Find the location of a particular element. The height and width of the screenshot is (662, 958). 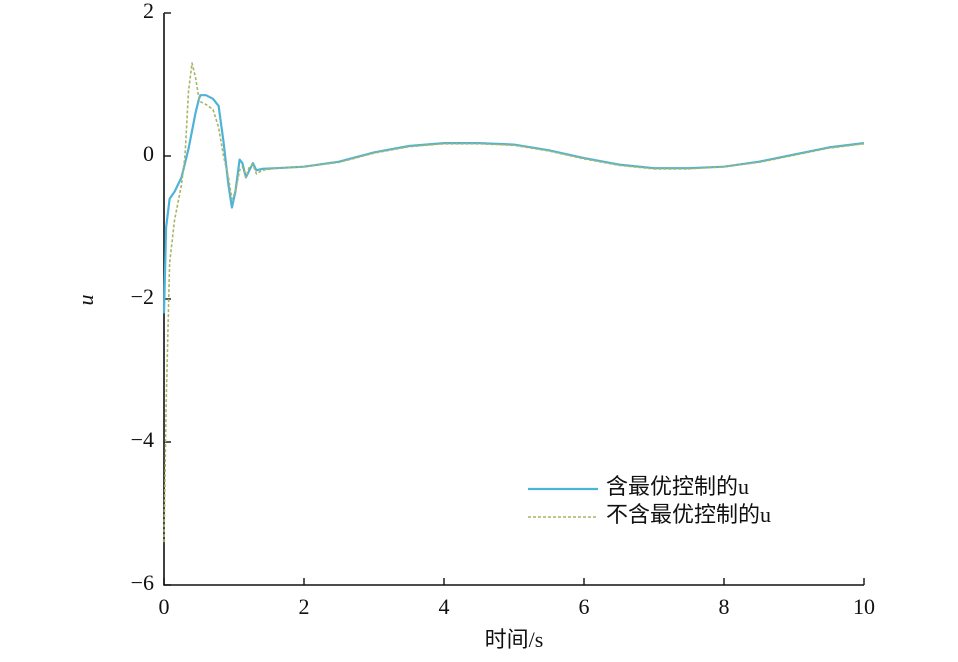

y-tick-label: −2 is located at coordinates (142, 296).